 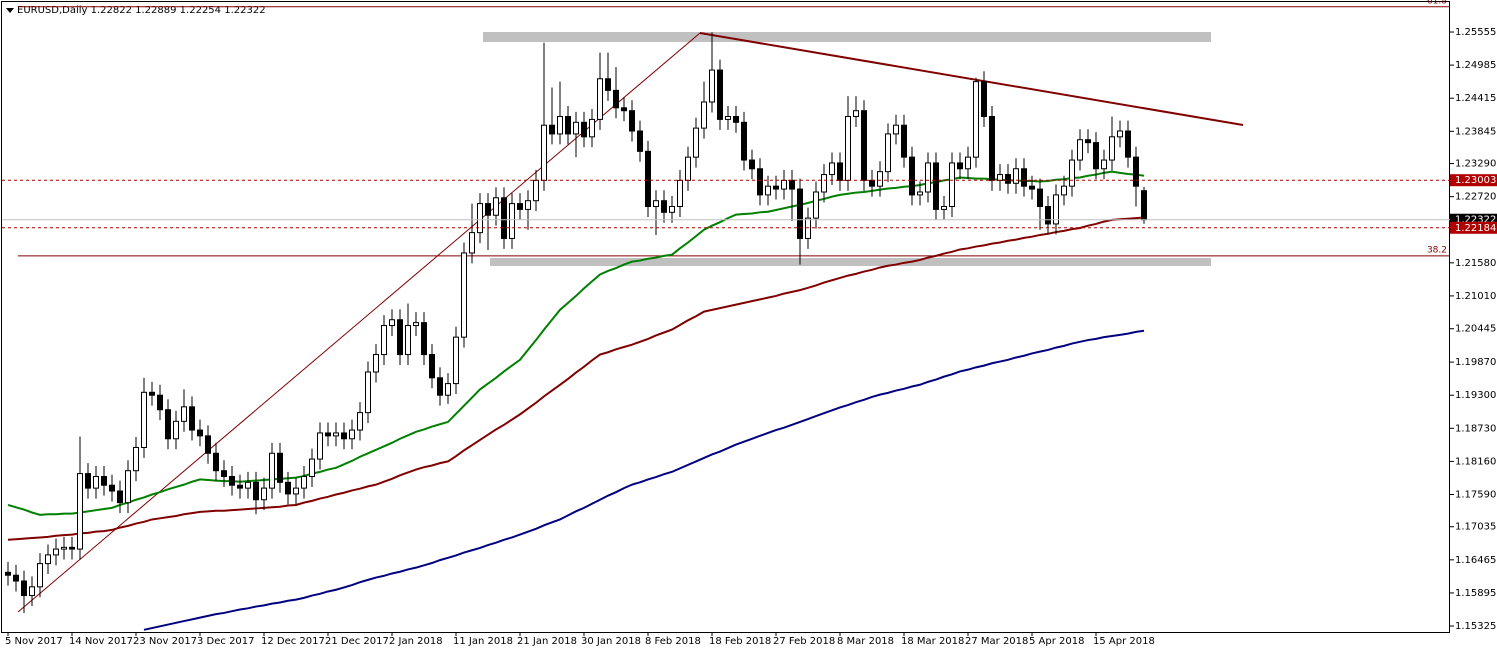 What do you see at coordinates (1475, 362) in the screenshot?
I see `y-tick-label: 1.19870` at bounding box center [1475, 362].